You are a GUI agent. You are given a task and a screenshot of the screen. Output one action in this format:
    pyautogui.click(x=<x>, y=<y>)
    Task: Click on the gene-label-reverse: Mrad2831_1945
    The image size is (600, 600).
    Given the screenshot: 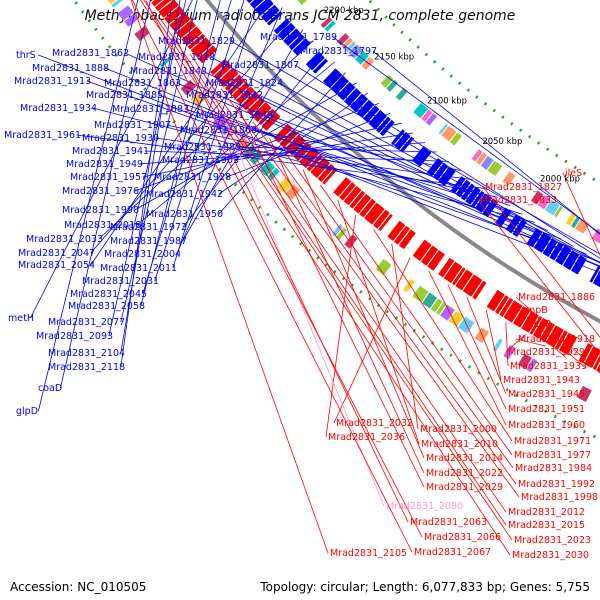 What is the action you would take?
    pyautogui.click(x=546, y=394)
    